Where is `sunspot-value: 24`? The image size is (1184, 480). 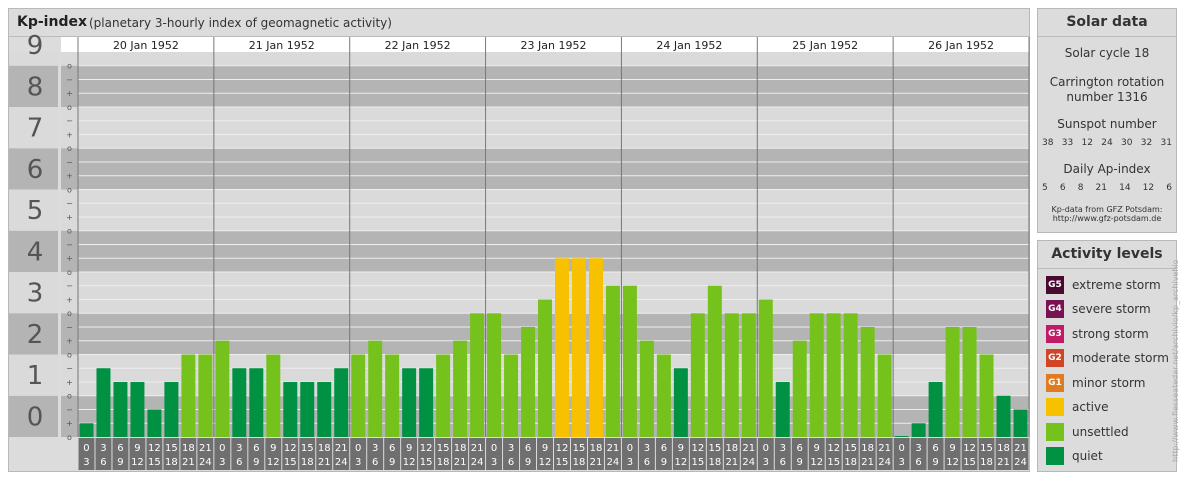
sunspot-value: 24 is located at coordinates (1107, 143).